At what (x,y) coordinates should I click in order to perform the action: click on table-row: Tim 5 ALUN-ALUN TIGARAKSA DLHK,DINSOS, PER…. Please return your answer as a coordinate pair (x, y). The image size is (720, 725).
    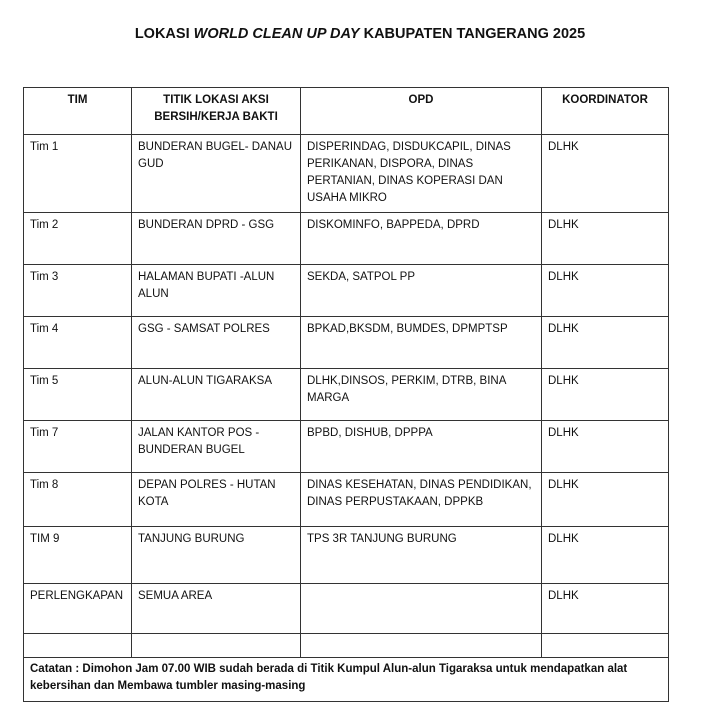
    Looking at the image, I should click on (346, 394).